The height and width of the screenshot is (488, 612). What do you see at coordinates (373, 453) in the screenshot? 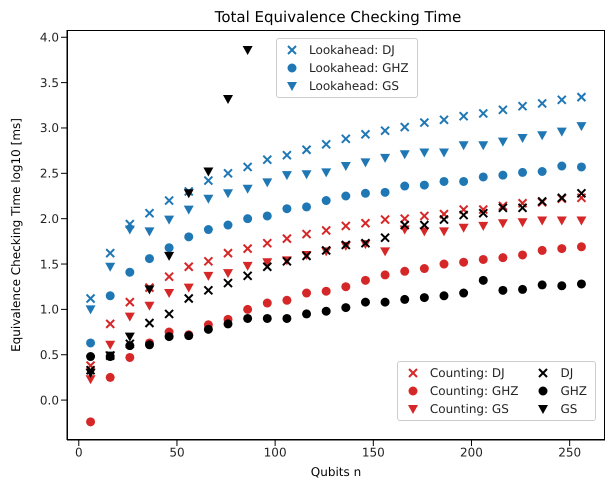
I see `x-tick-label: 150` at bounding box center [373, 453].